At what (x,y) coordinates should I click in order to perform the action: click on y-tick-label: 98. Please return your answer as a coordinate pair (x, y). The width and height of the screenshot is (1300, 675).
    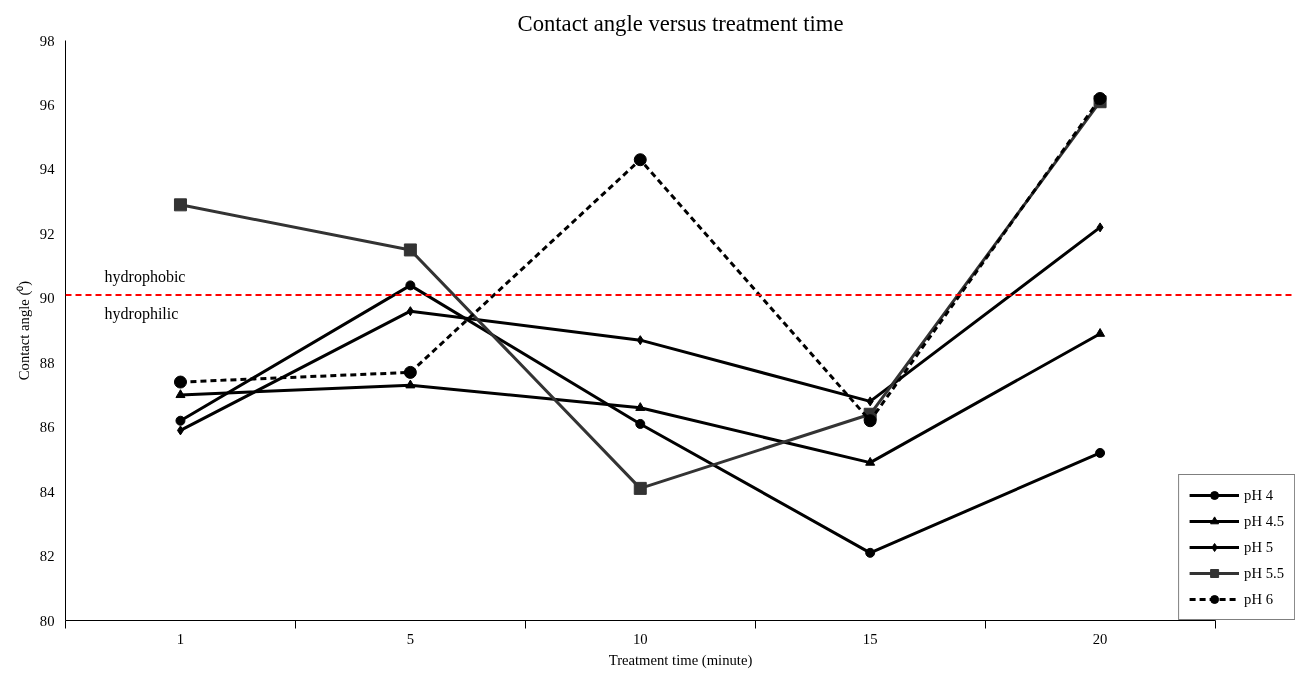
    Looking at the image, I should click on (47, 40).